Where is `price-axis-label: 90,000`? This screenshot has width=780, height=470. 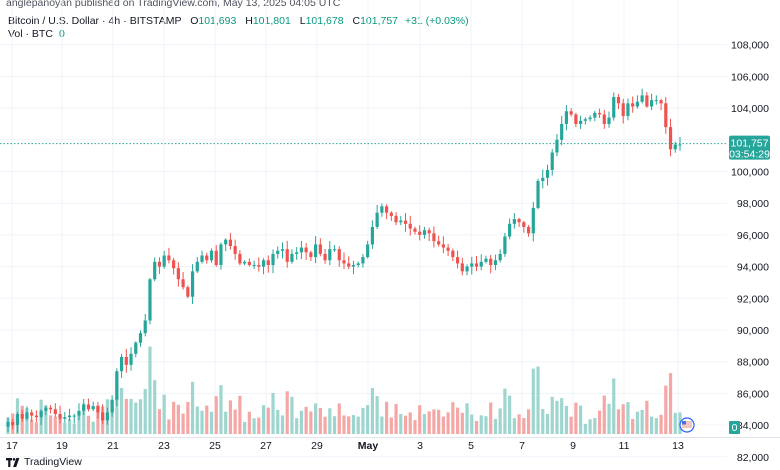 price-axis-label: 90,000 is located at coordinates (753, 331).